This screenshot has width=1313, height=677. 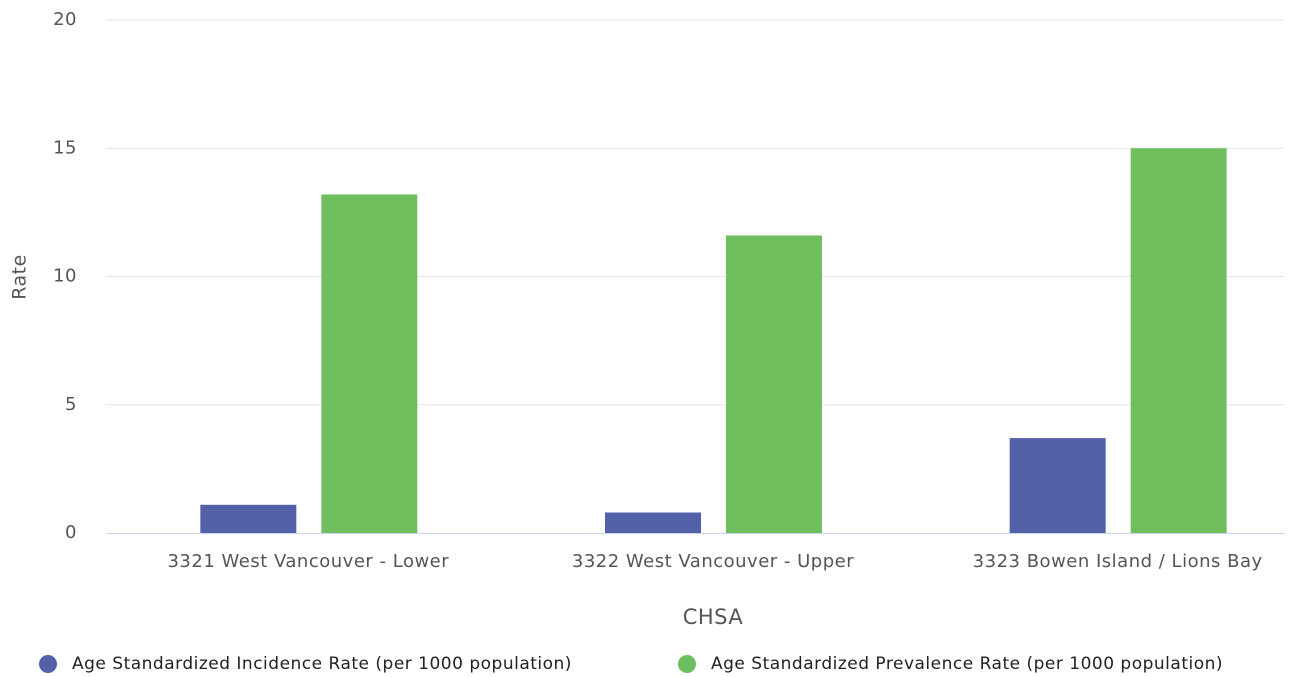 What do you see at coordinates (71, 532) in the screenshot?
I see `y-tick-label: 0` at bounding box center [71, 532].